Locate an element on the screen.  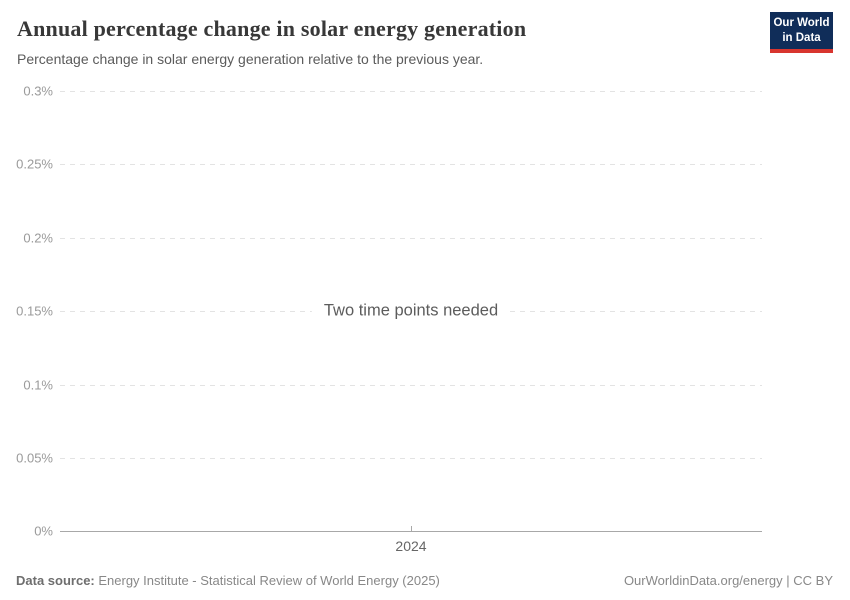
owid-logo-line2: in Data is located at coordinates (801, 37).